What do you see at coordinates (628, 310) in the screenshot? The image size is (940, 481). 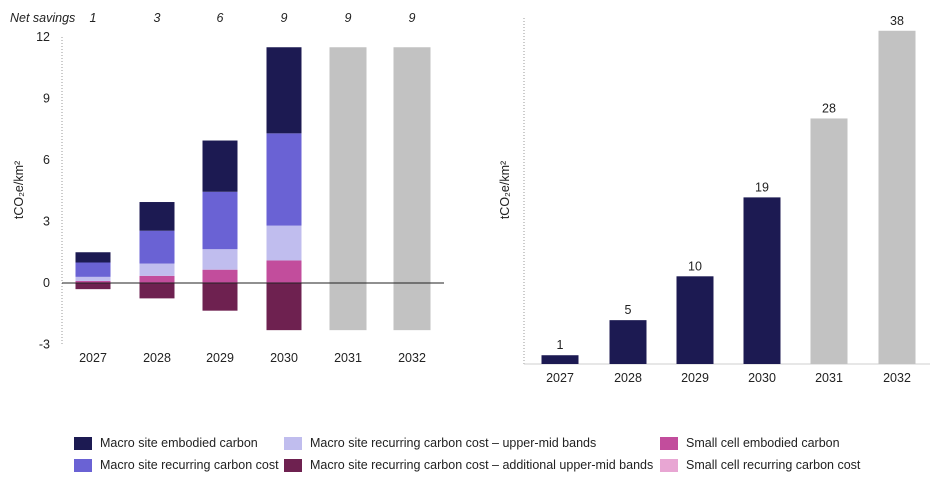 I see `data-label: 5` at bounding box center [628, 310].